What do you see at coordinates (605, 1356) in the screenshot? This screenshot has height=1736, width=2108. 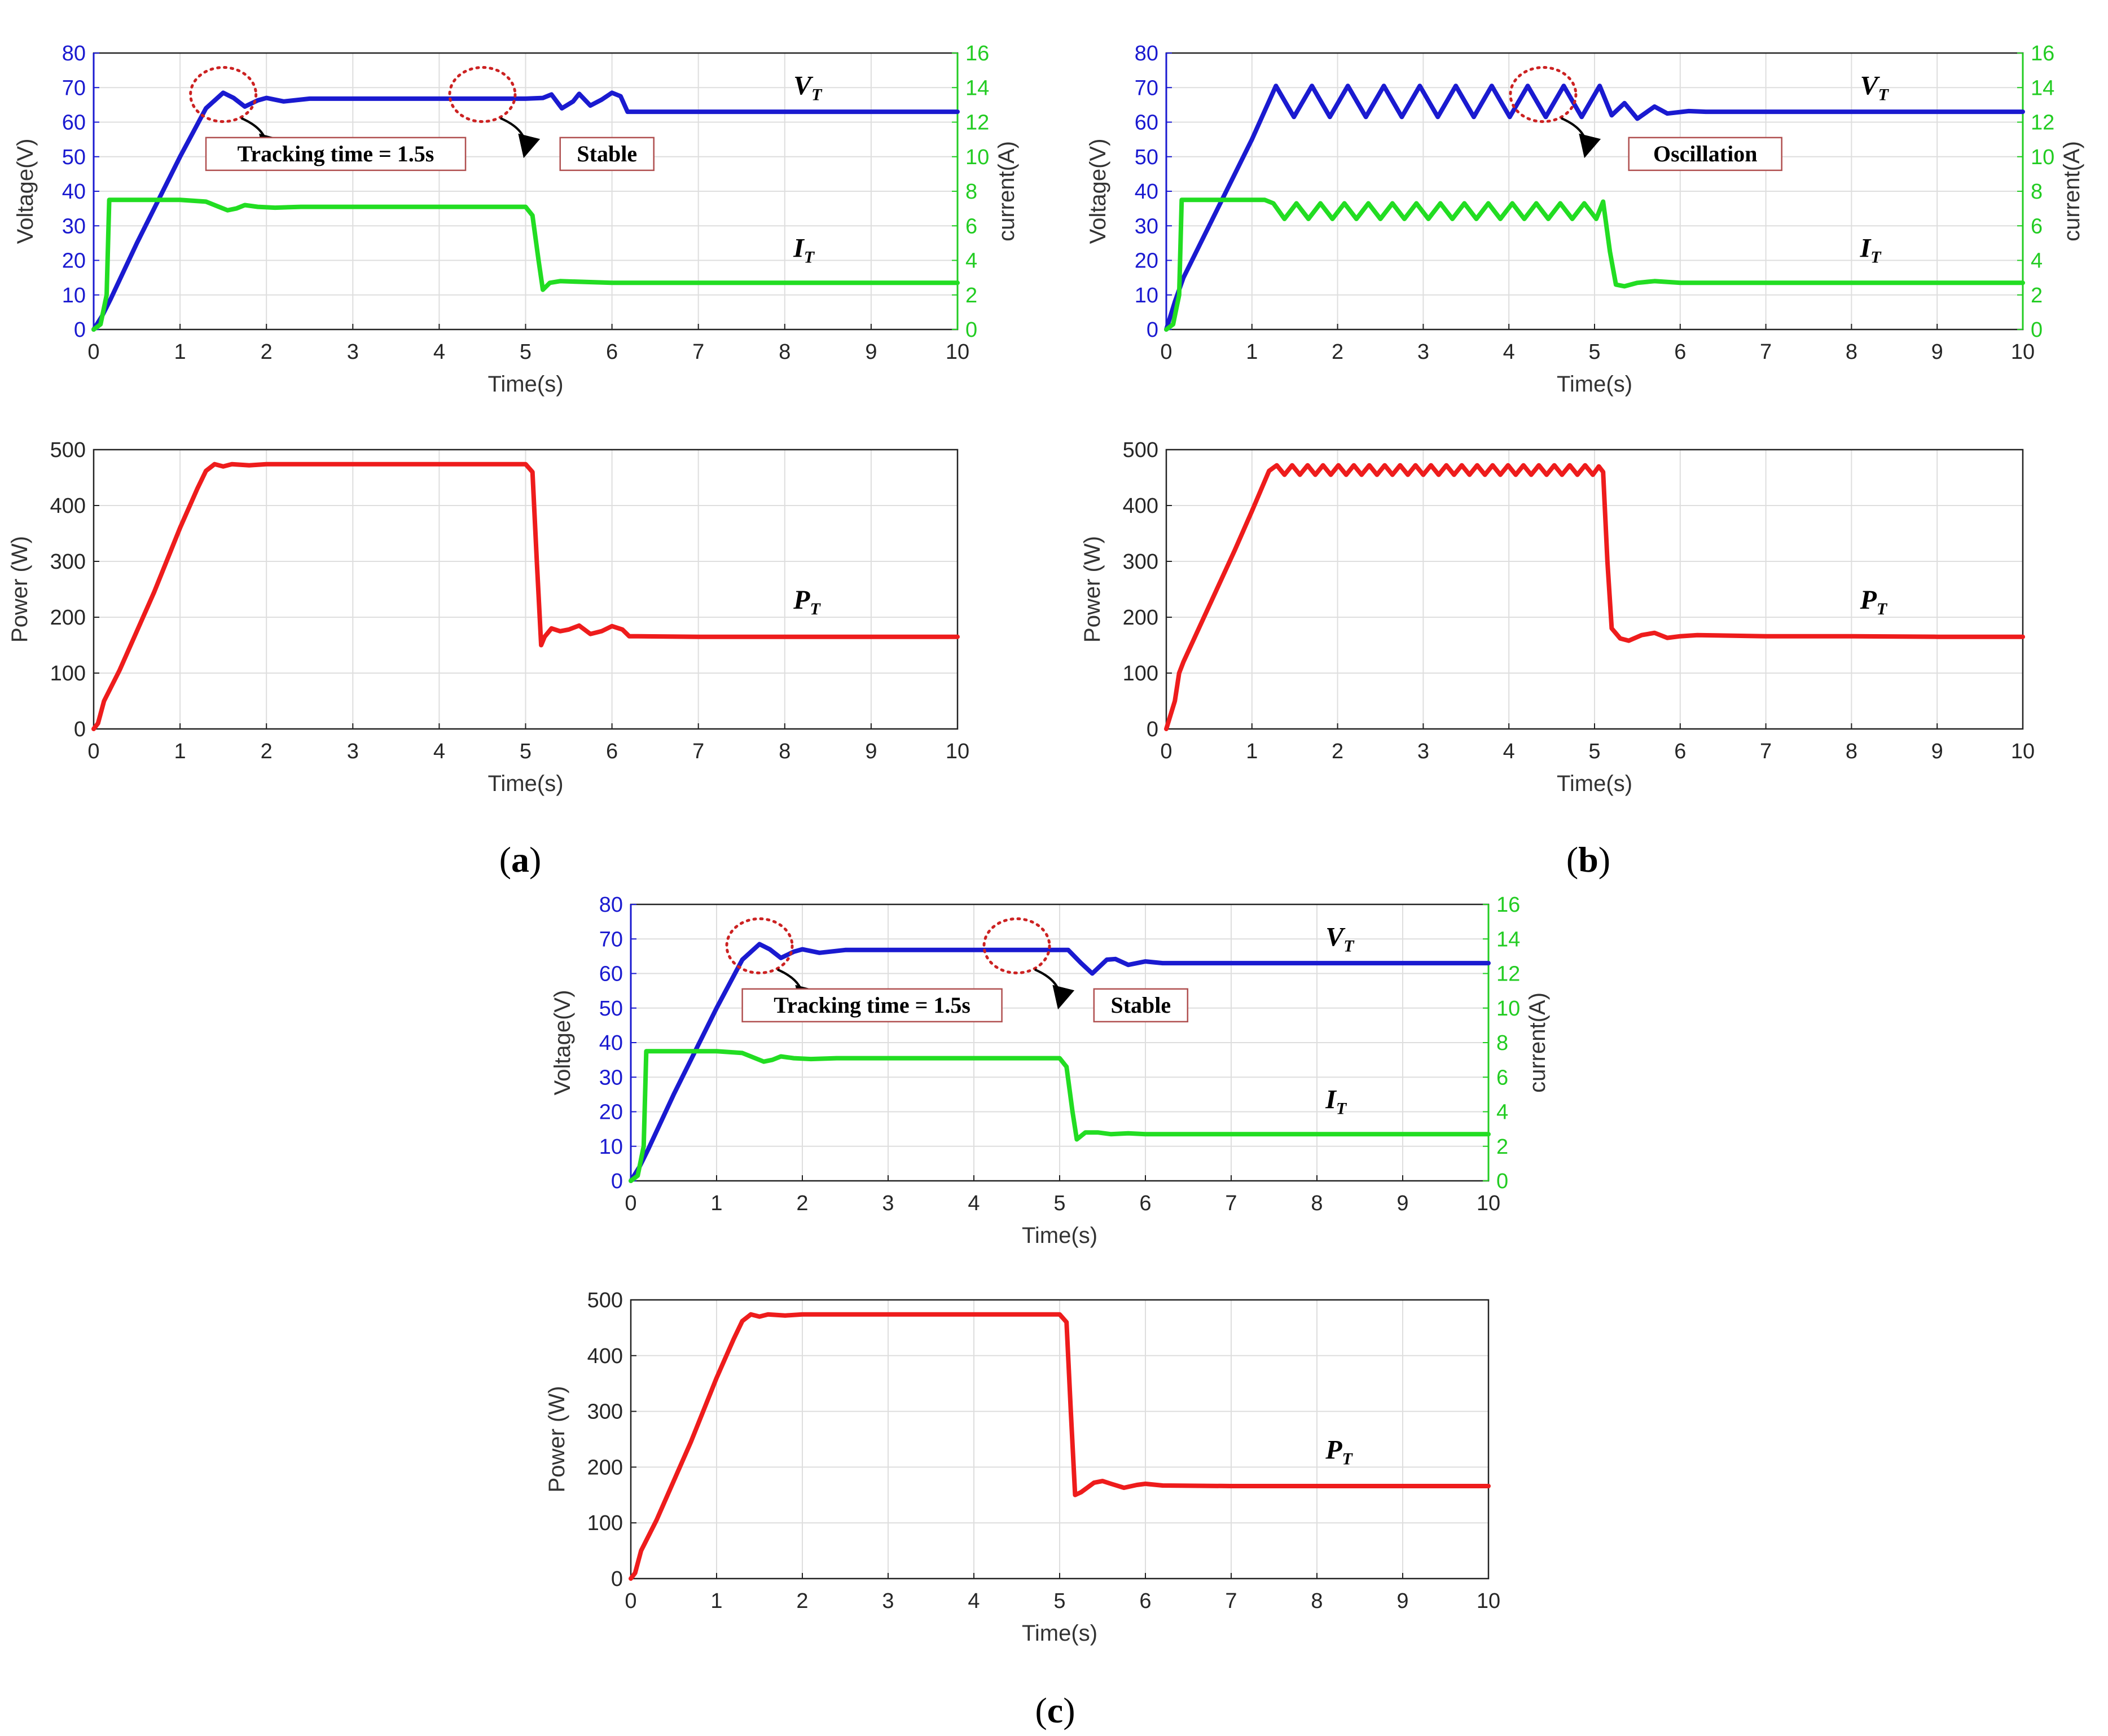 I see `y-tick-label: 400` at bounding box center [605, 1356].